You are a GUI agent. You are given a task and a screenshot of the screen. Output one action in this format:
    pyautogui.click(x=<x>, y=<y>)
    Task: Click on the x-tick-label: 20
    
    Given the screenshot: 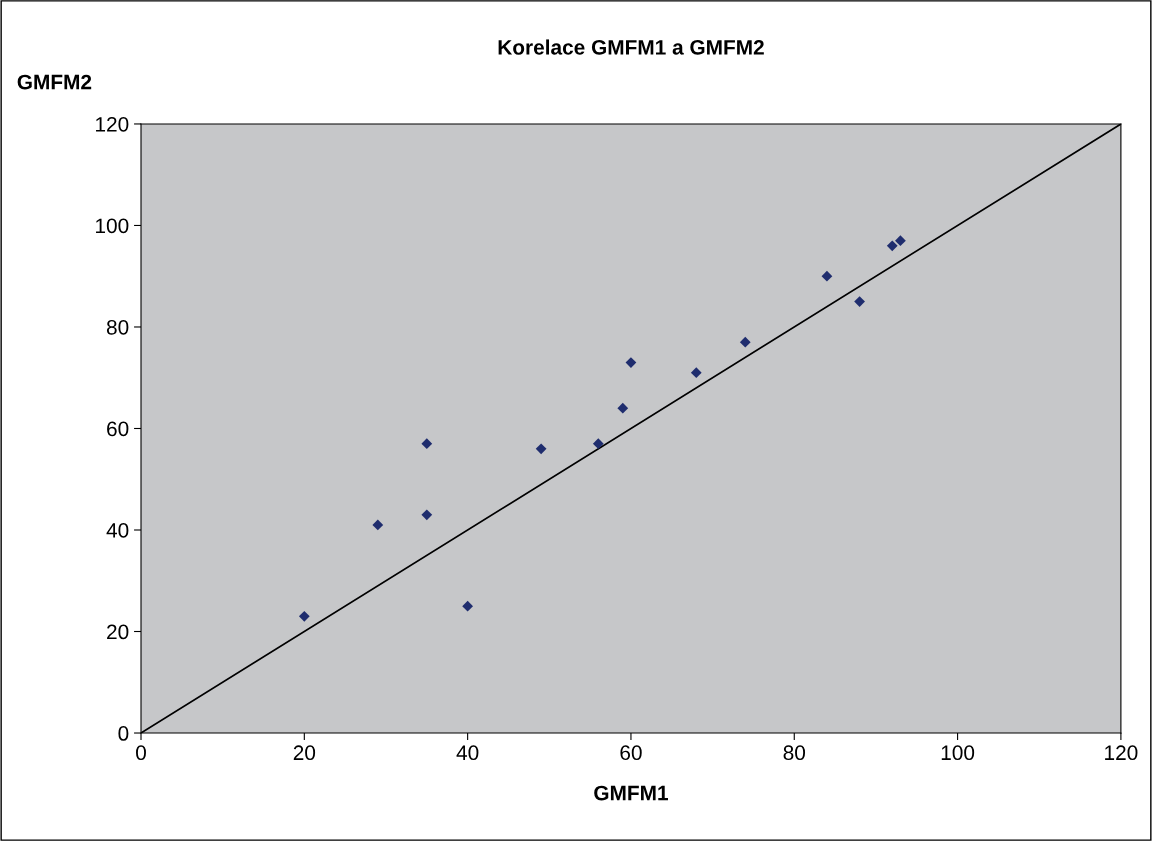 What is the action you would take?
    pyautogui.click(x=304, y=753)
    